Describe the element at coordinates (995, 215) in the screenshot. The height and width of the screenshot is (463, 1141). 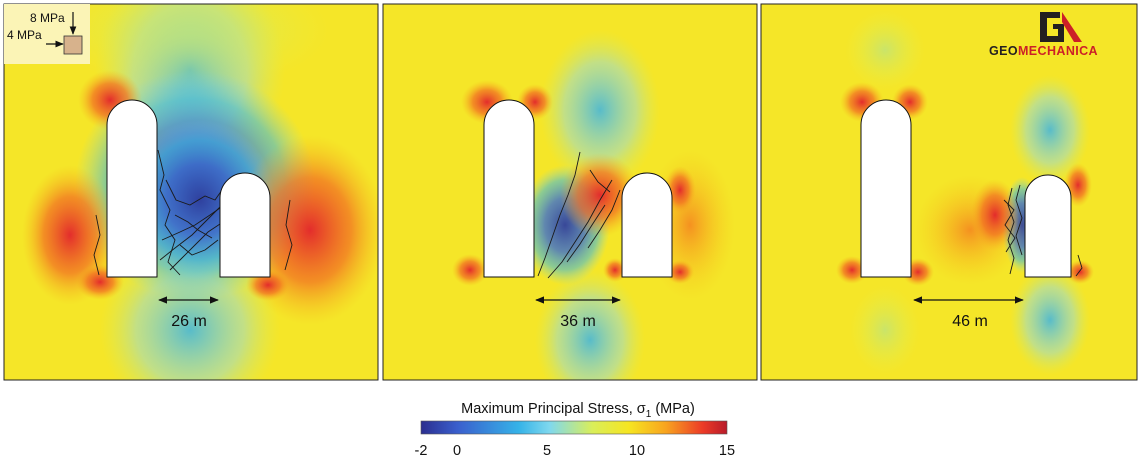
I see `panel-3-red-pillar` at that location.